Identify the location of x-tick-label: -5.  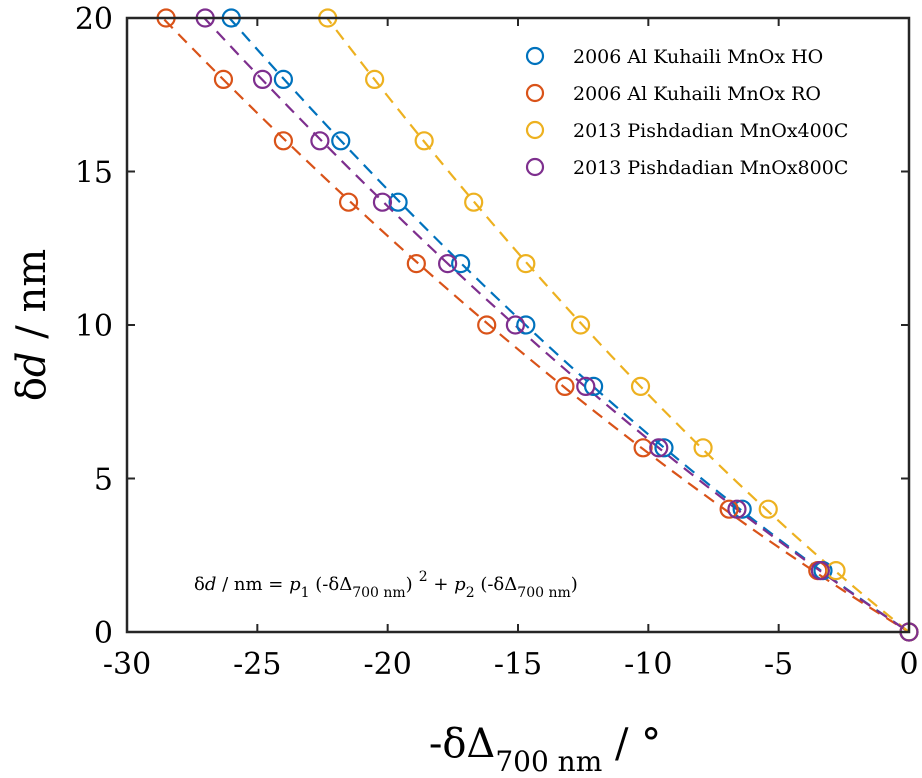
(778, 664).